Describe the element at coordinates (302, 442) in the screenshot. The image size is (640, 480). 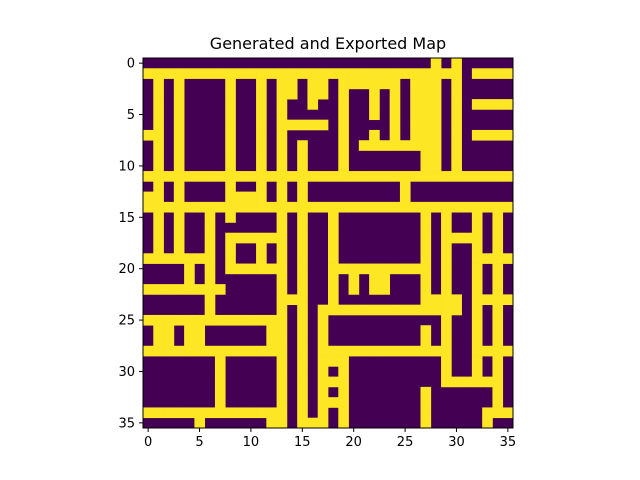
I see `x-tick-label: 15` at that location.